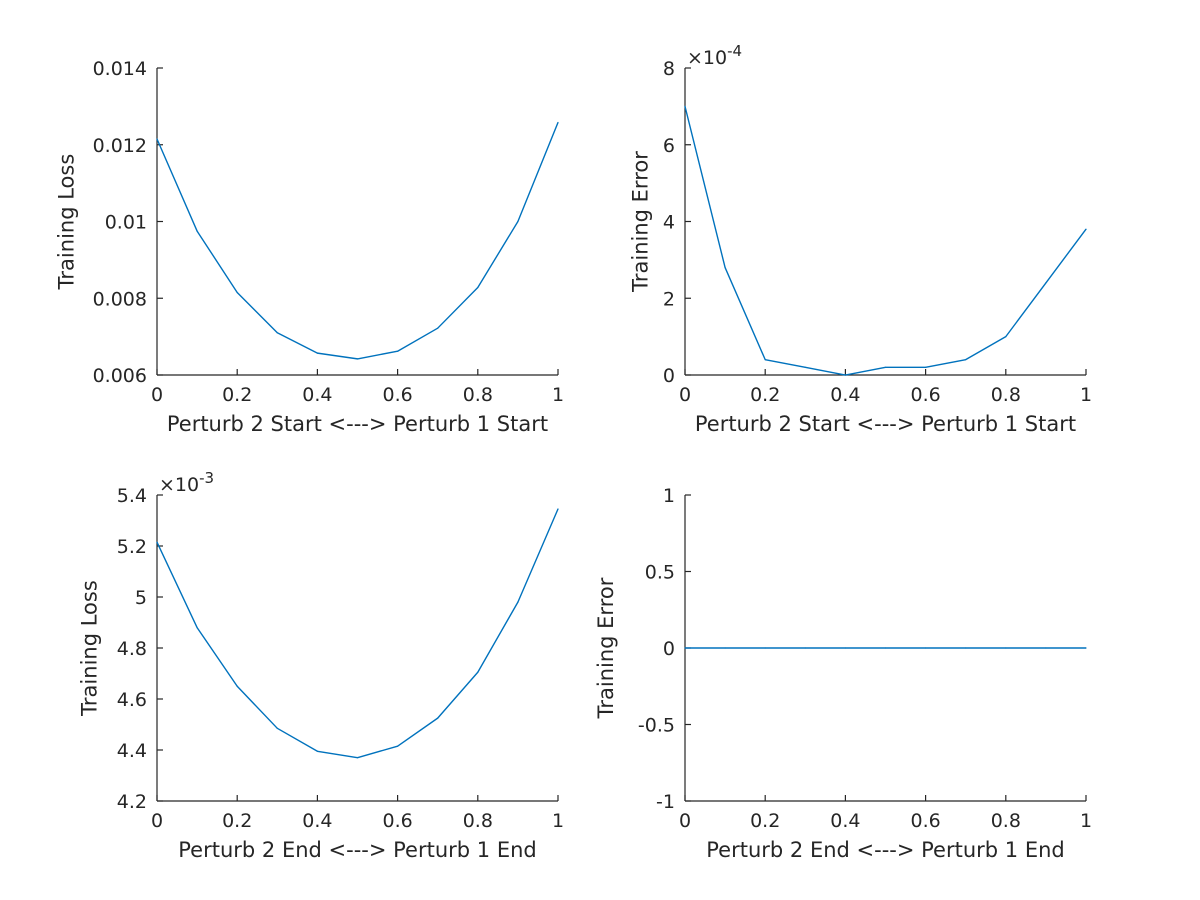 The width and height of the screenshot is (1200, 900). What do you see at coordinates (186, 482) in the screenshot?
I see `y-exponent-label: ×10⁻³` at bounding box center [186, 482].